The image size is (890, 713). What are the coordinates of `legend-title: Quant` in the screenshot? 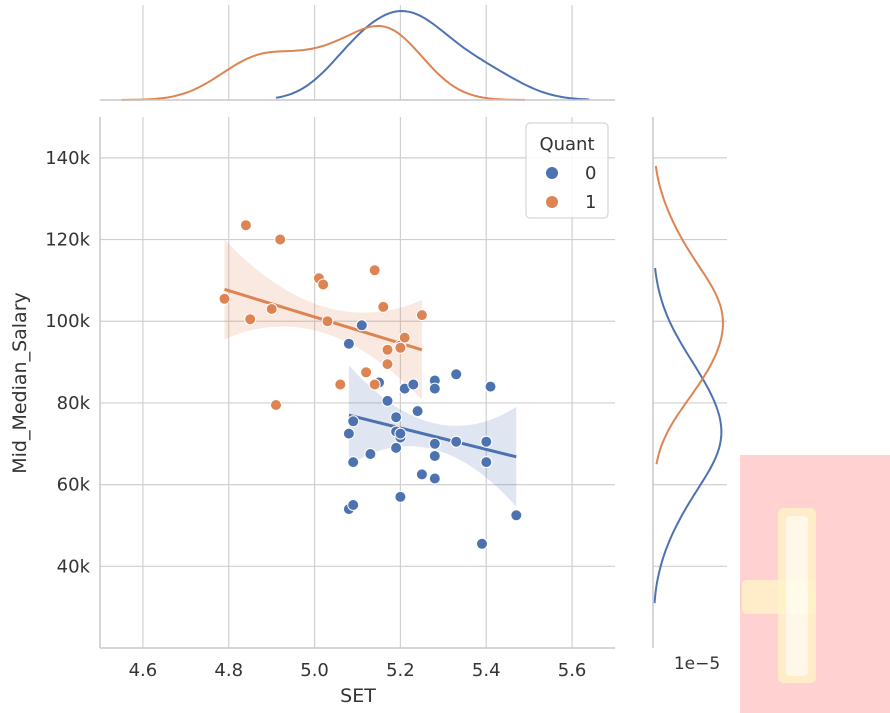 It's located at (566, 144).